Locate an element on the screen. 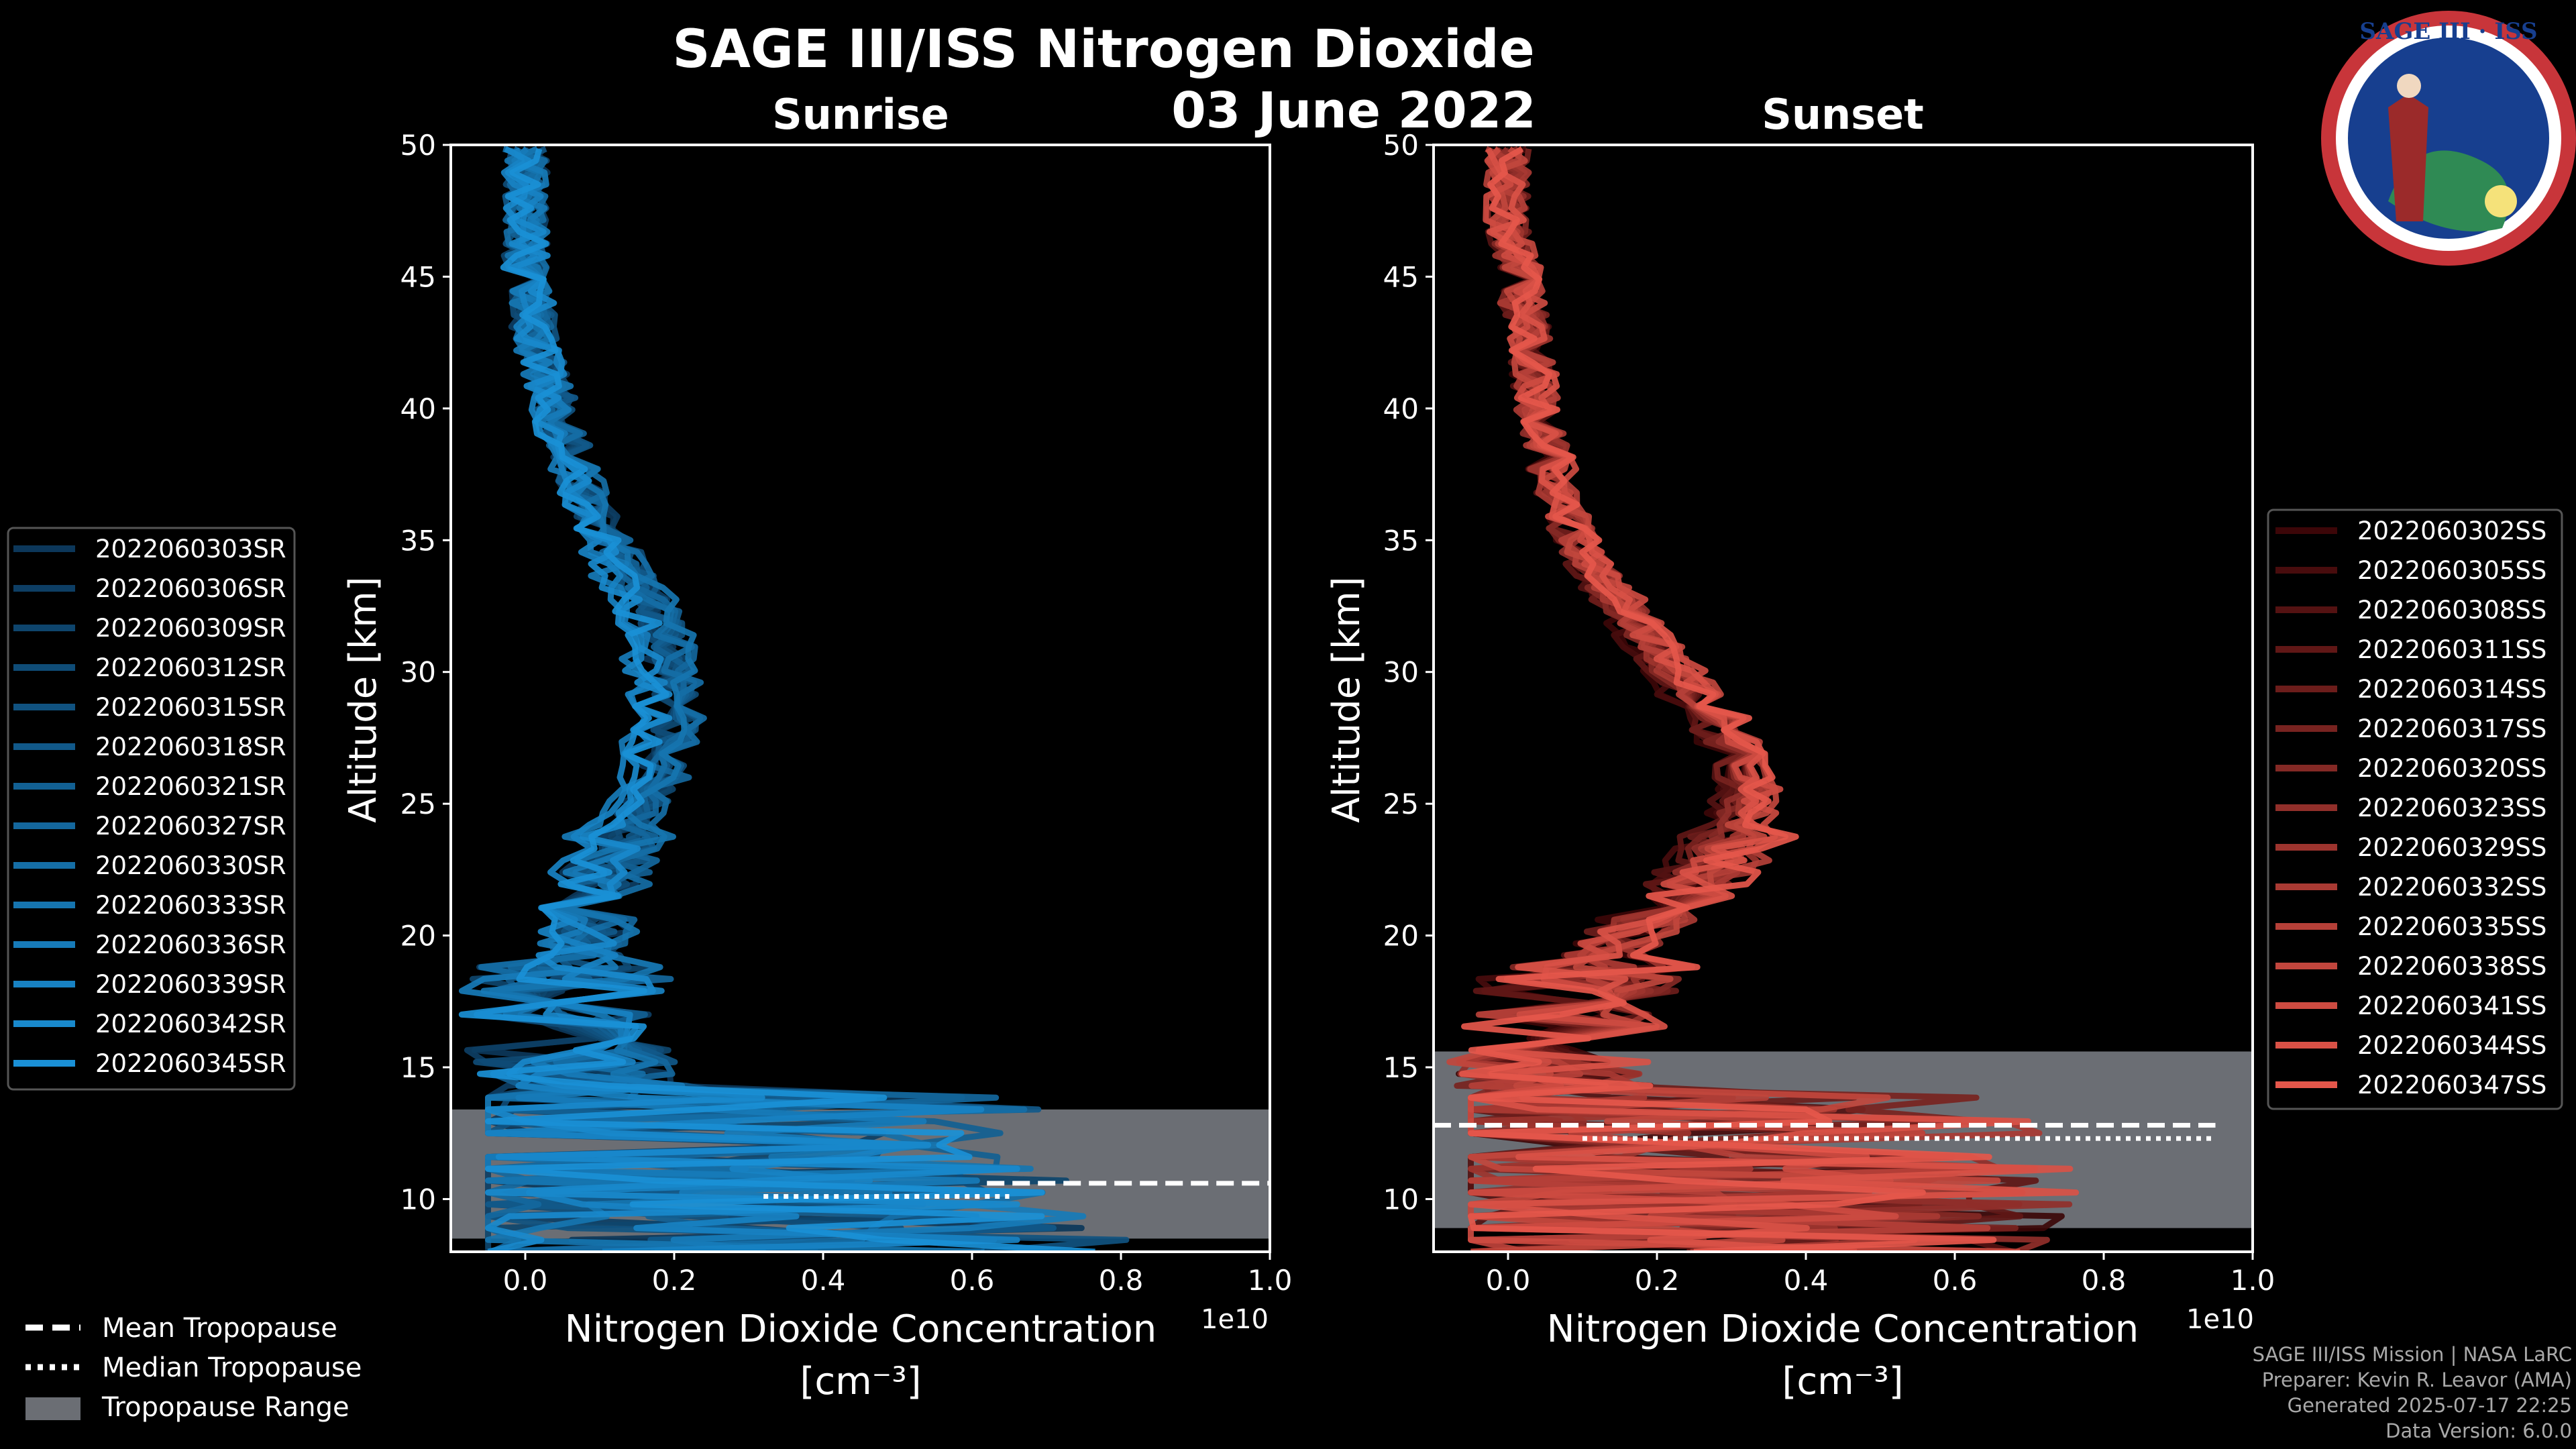 The height and width of the screenshot is (1449, 2576). sunrise-ytick-label-7: 45 is located at coordinates (418, 276).